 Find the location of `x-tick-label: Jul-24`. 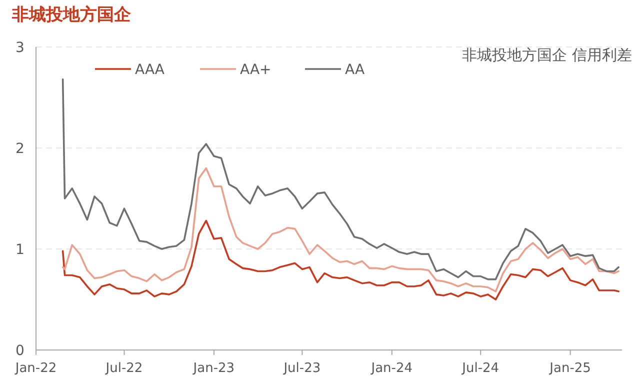

x-tick-label: Jul-24 is located at coordinates (480, 368).